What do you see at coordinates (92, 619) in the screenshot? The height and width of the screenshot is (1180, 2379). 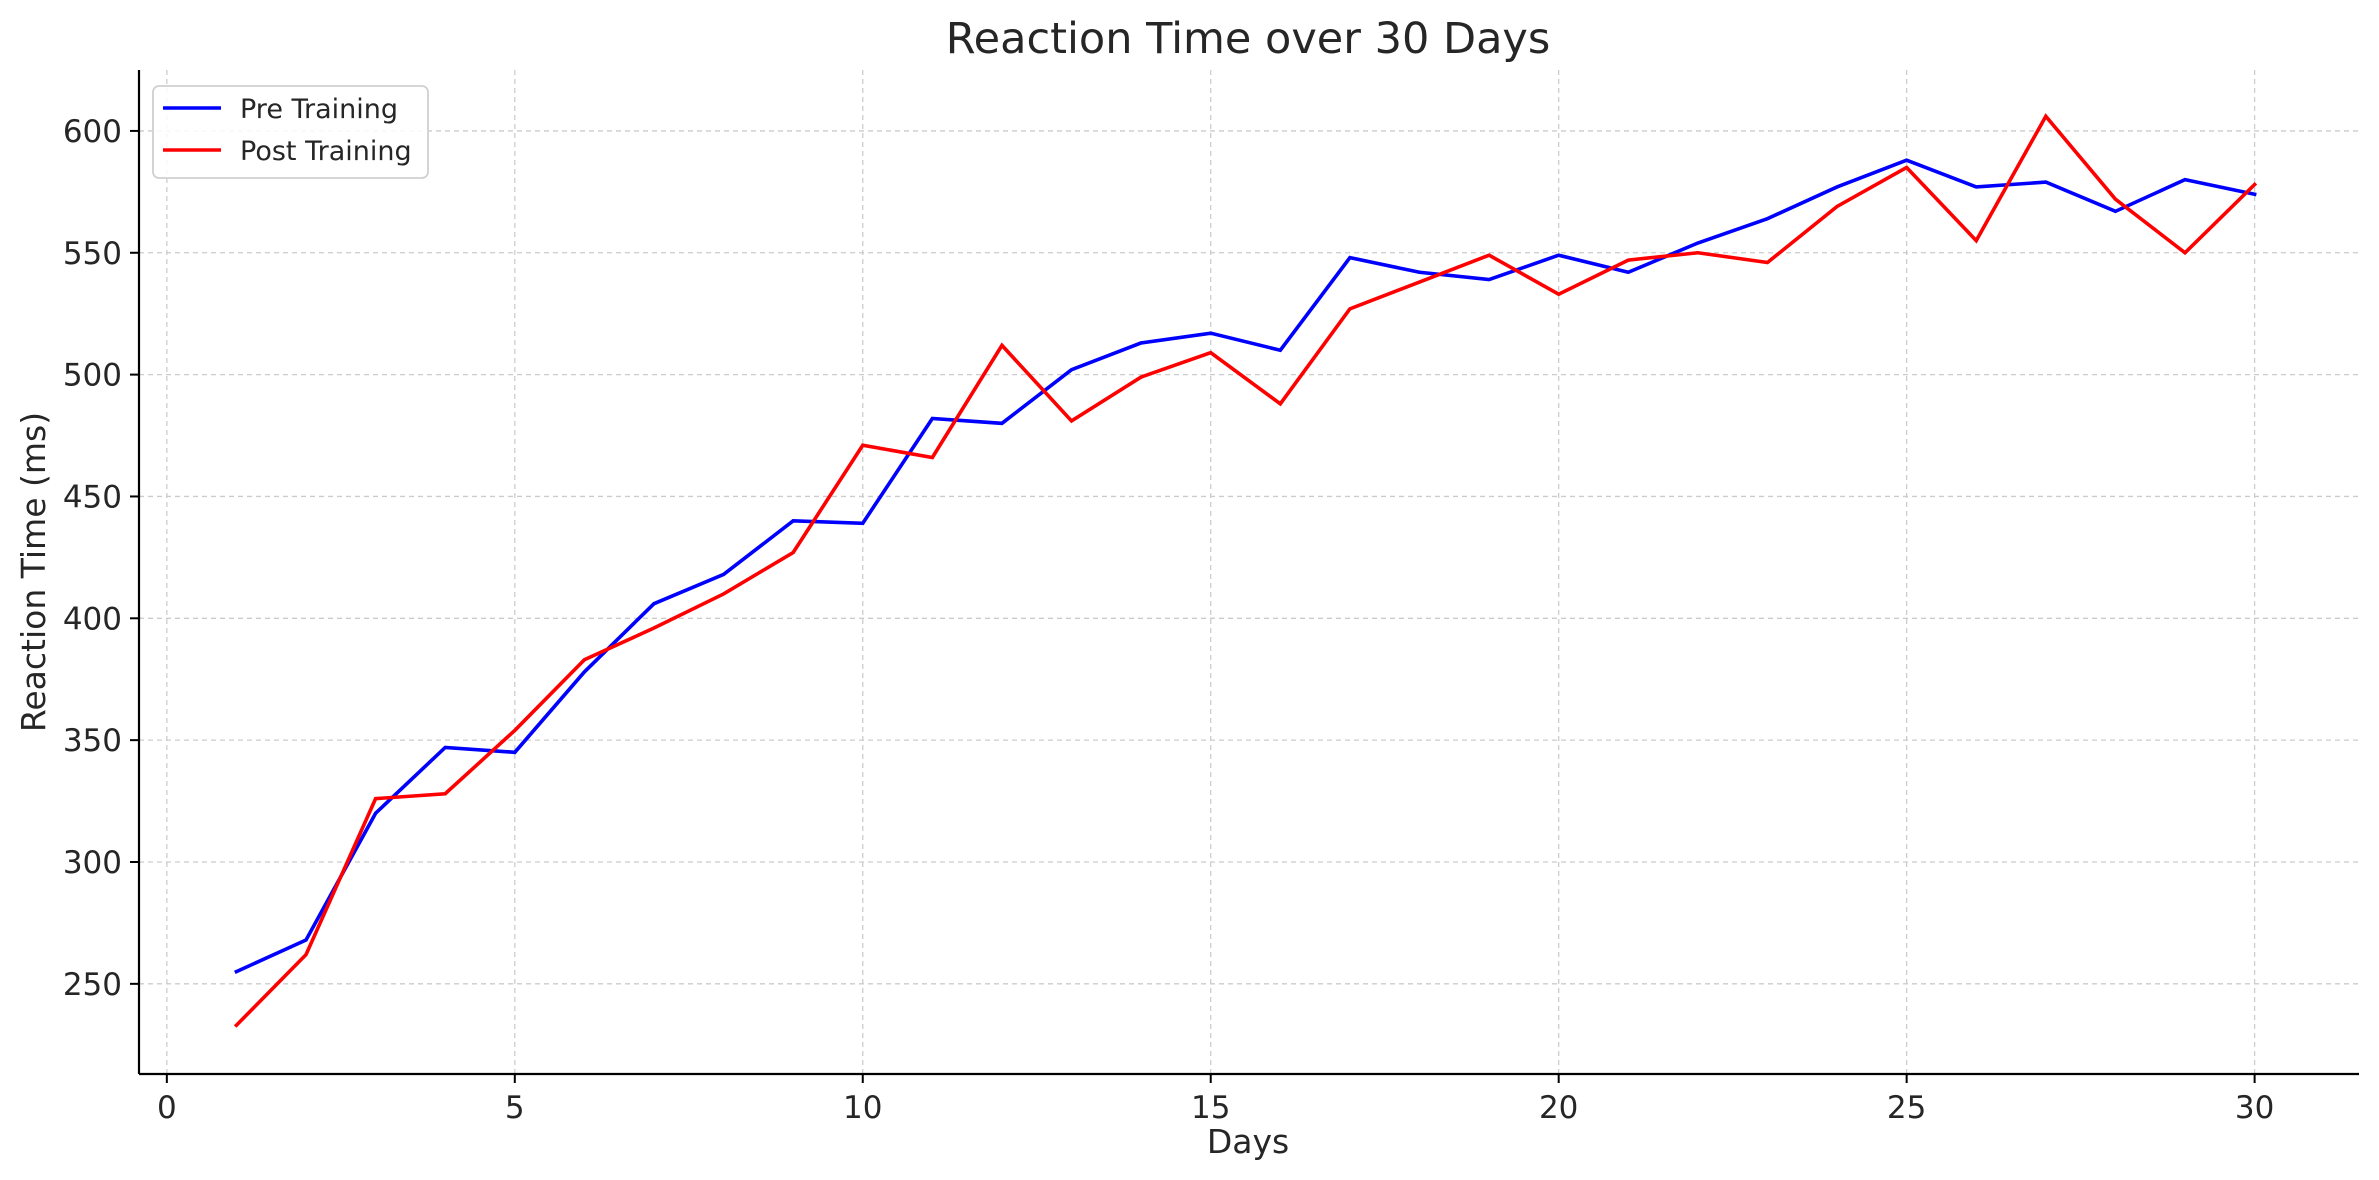 I see `y-tick-label: 400` at bounding box center [92, 619].